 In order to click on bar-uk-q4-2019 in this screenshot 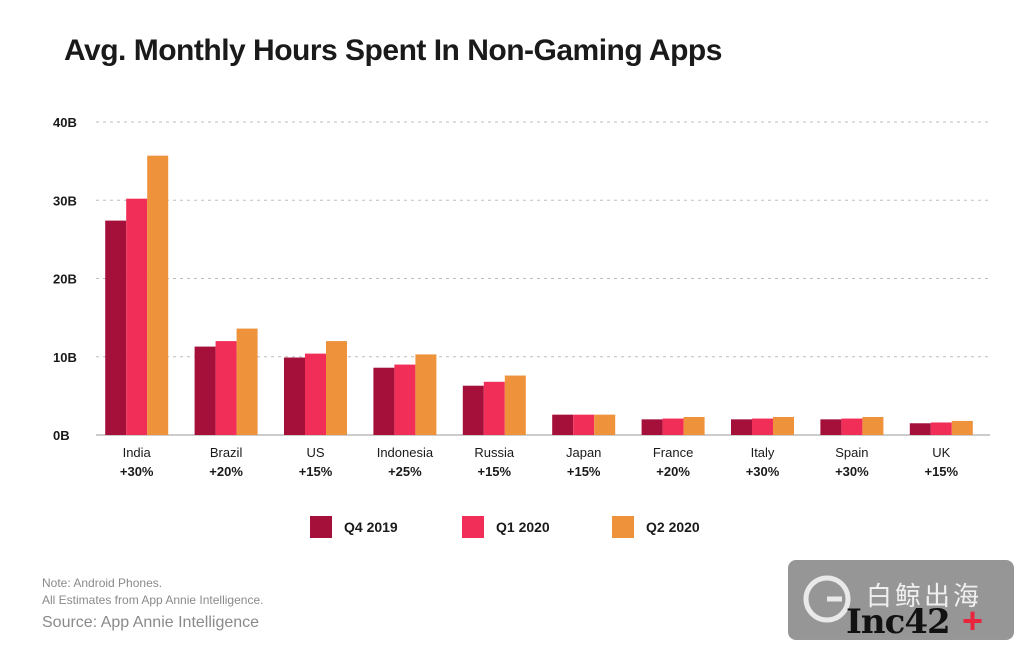, I will do `click(920, 429)`.